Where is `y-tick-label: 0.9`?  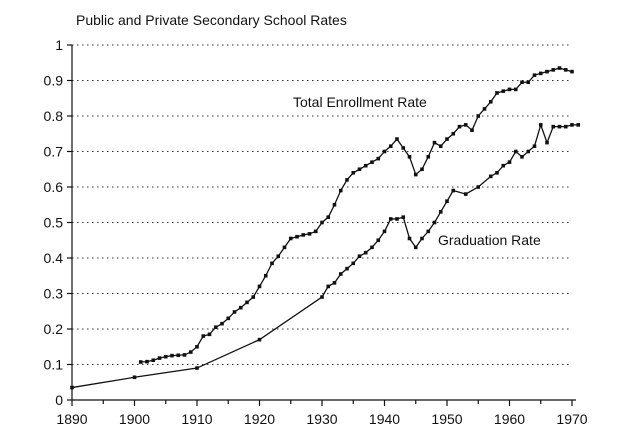
y-tick-label: 0.9 is located at coordinates (54, 81).